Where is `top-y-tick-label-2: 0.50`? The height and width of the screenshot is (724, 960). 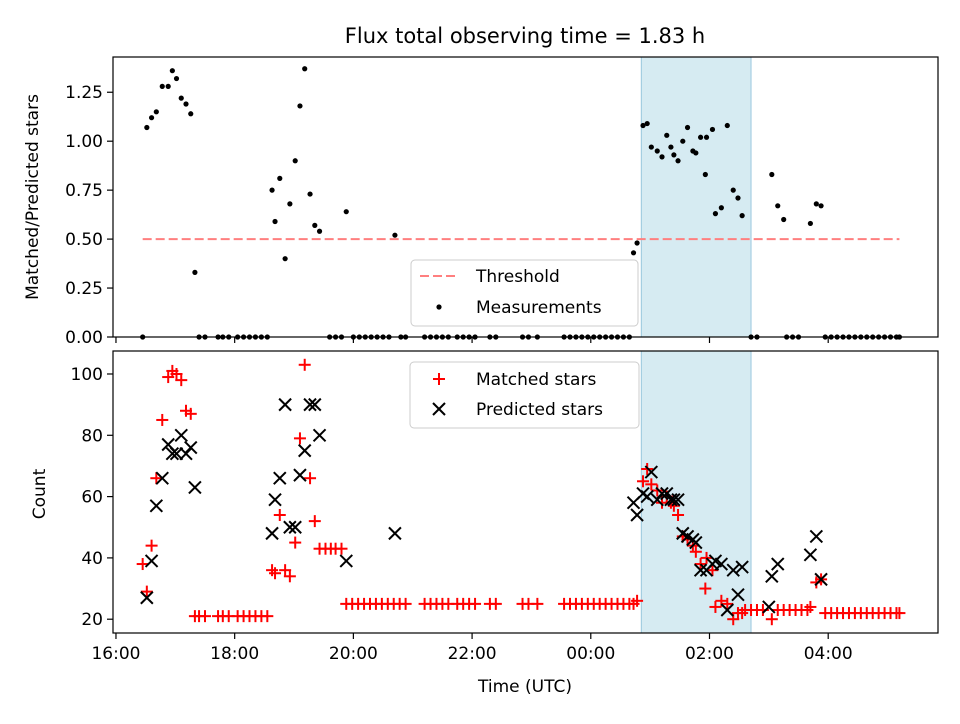
top-y-tick-label-2: 0.50 is located at coordinates (84, 240).